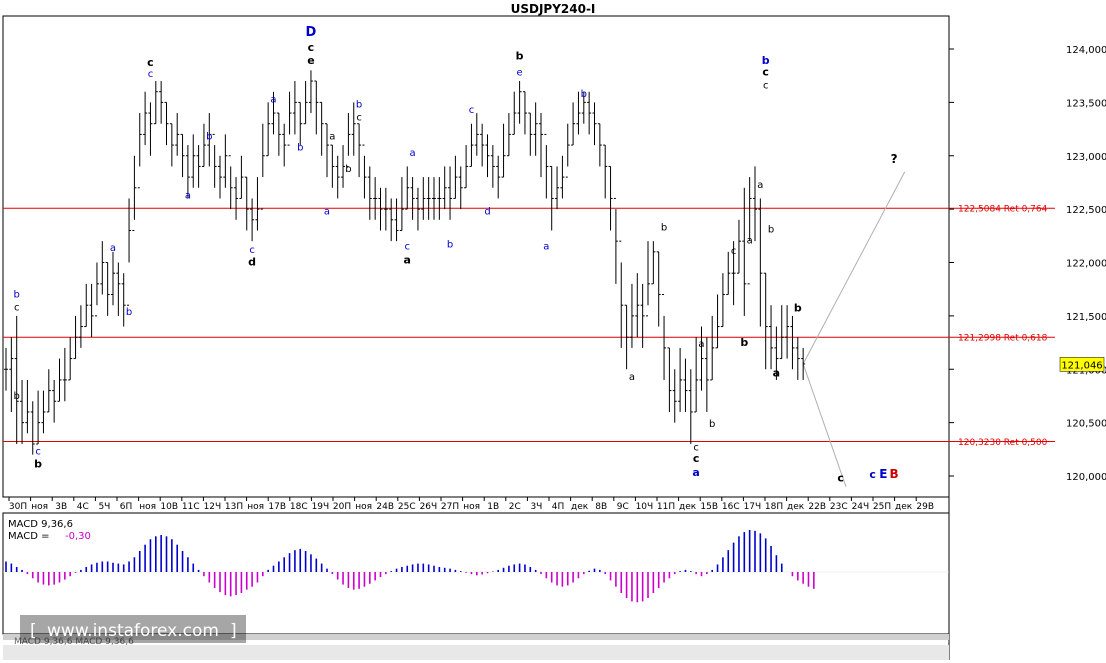 Image resolution: width=1106 pixels, height=663 pixels. What do you see at coordinates (476, 566) in the screenshot?
I see `macd-histogram` at bounding box center [476, 566].